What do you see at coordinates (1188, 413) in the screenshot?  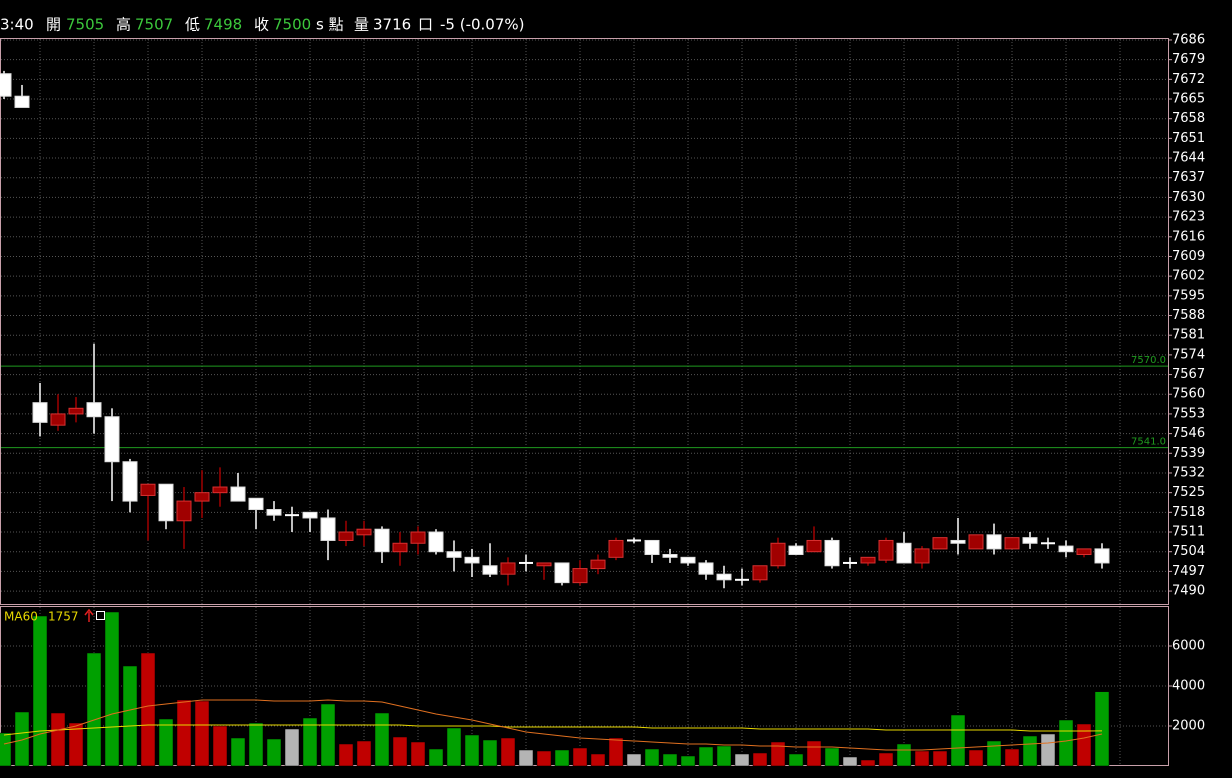 I see `y-tick-label: 7553` at bounding box center [1188, 413].